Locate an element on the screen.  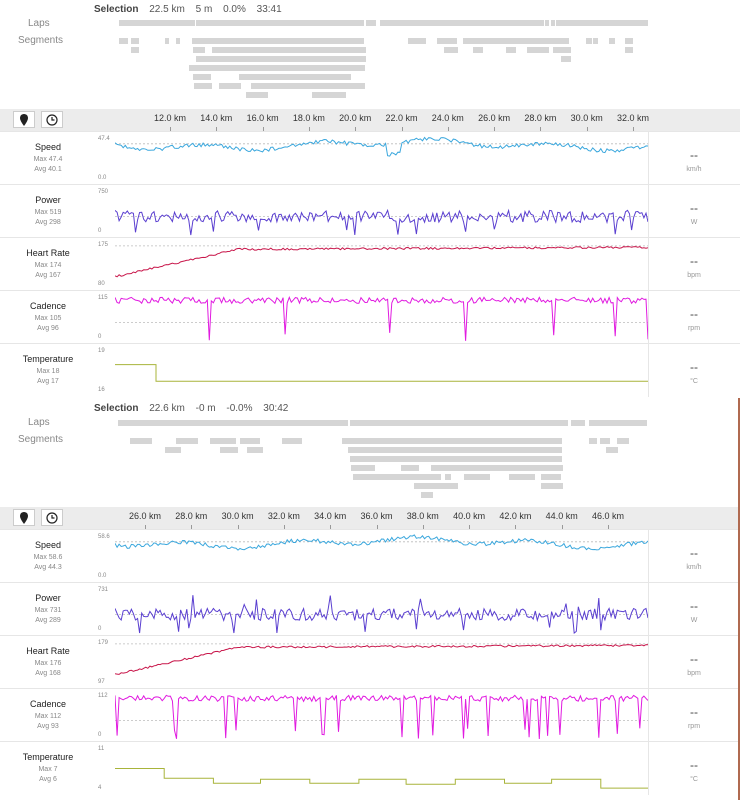
axis-min-label: 97 is located at coordinates (101, 682).